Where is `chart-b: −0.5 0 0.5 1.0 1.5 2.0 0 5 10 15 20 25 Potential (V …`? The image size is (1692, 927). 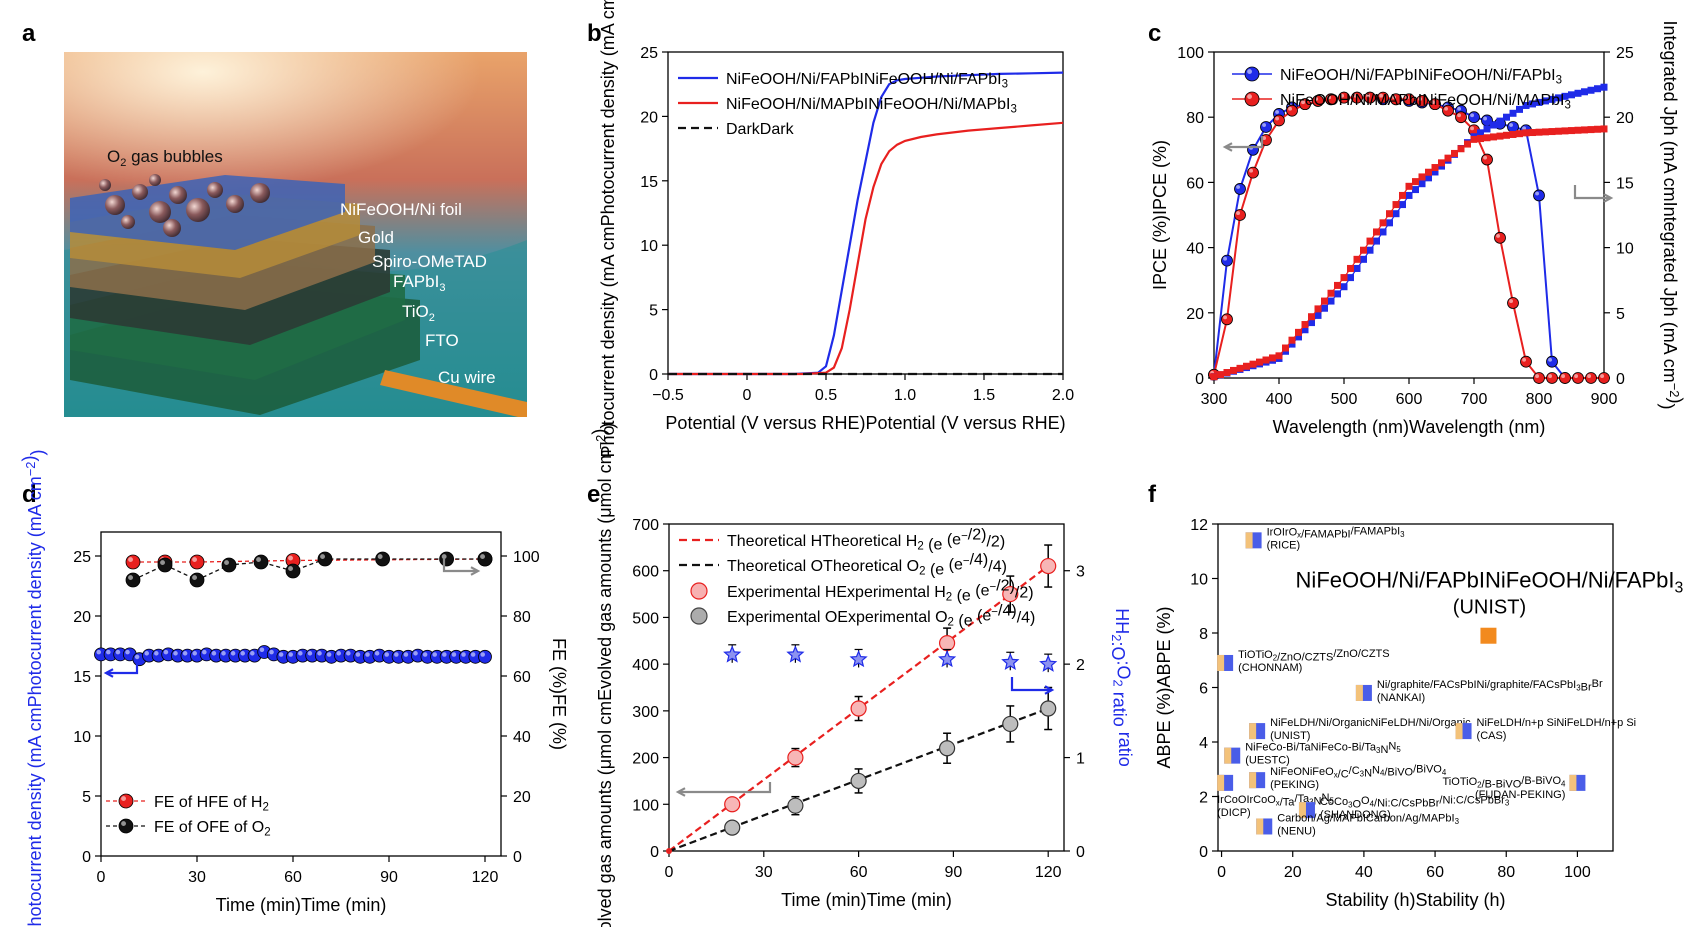 chart-b: −0.5 0 0.5 1.0 1.5 2.0 0 5 10 15 20 25 Potential (V … is located at coordinates (836, 228).